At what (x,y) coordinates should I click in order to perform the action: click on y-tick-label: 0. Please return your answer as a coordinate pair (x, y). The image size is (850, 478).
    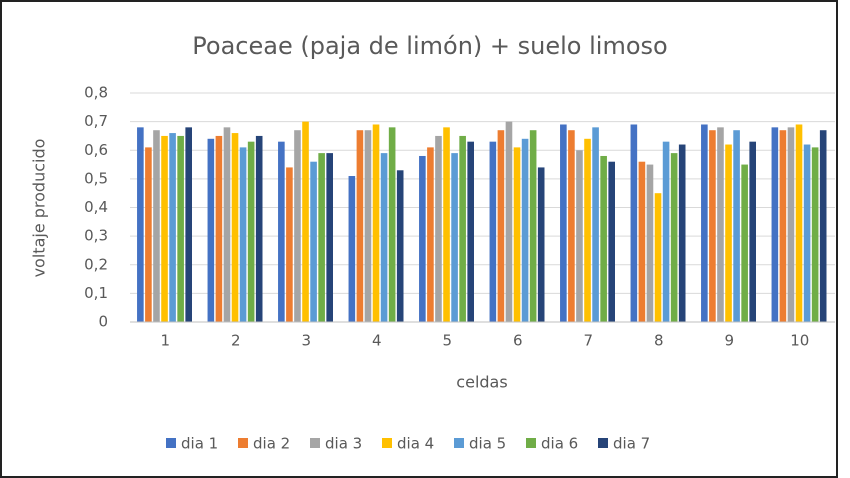
    Looking at the image, I should click on (103, 322).